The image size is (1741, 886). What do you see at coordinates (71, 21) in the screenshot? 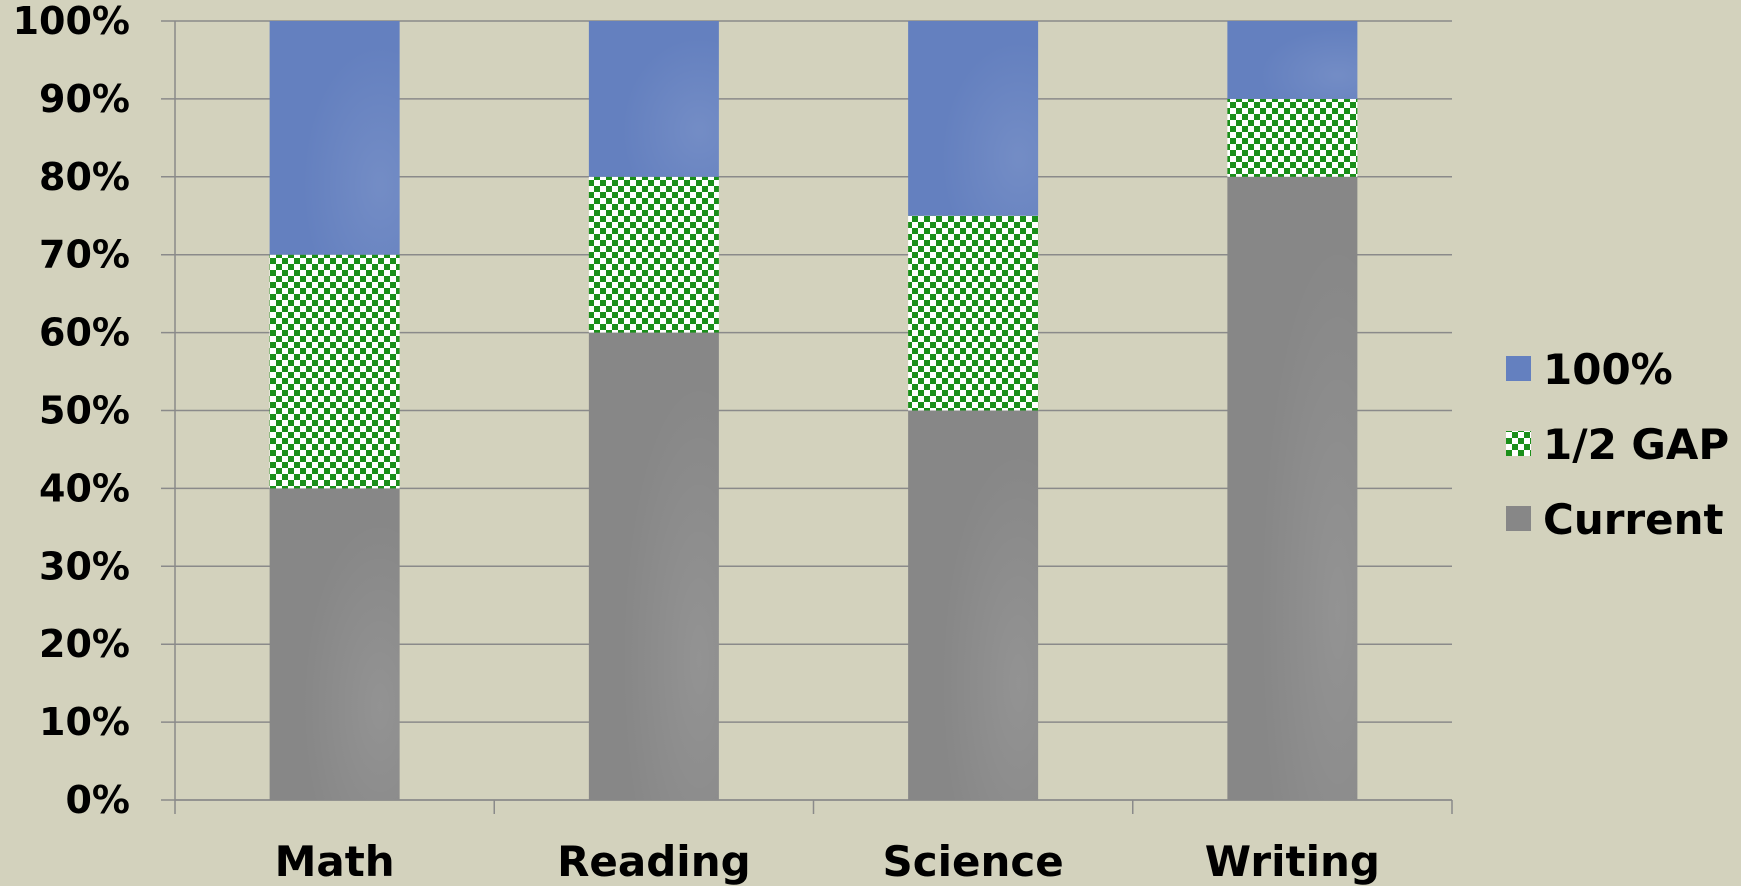
I see `y-tick-label: 100%` at bounding box center [71, 21].